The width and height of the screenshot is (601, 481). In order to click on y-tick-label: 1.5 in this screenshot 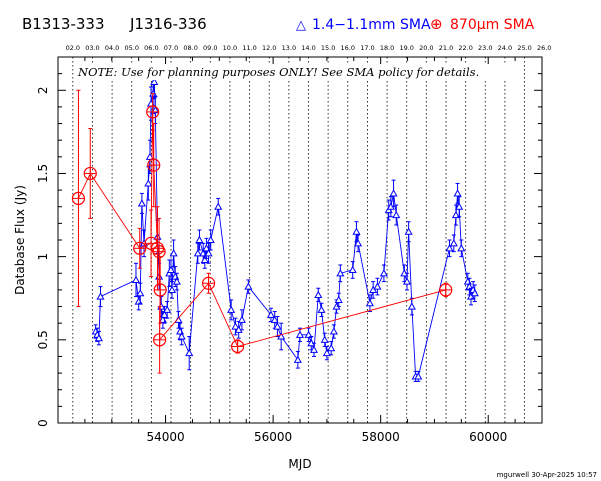, I will do `click(43, 173)`.